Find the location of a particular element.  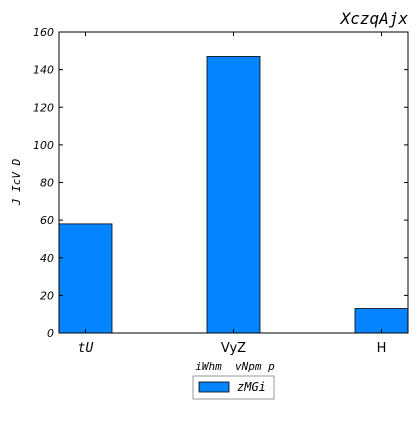

legend-label: zMGi is located at coordinates (251, 387).